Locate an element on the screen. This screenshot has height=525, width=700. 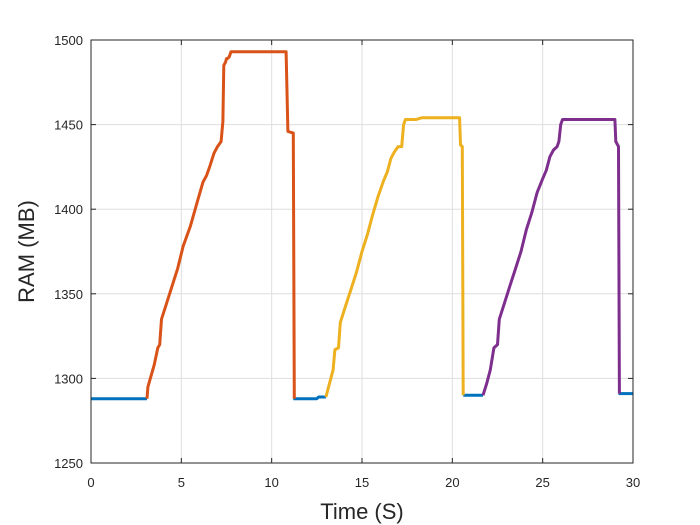
y-tick-label: 1500 is located at coordinates (68, 40).